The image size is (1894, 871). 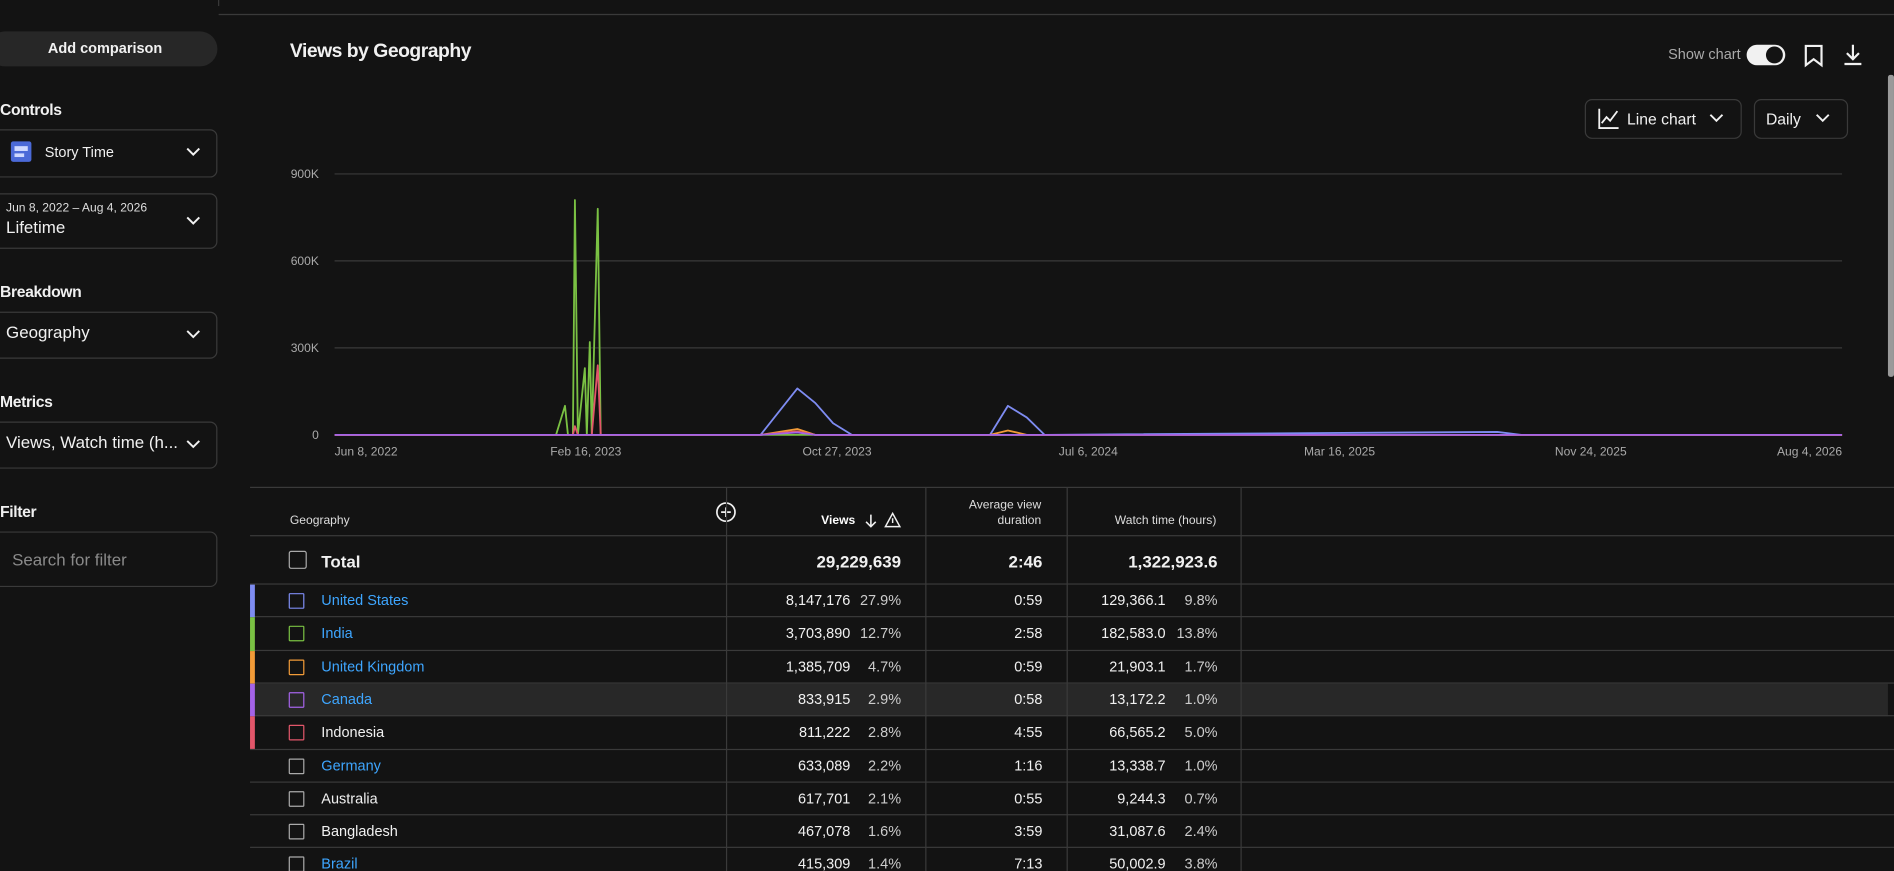 I want to click on date-period: Lifetime, so click(x=36, y=227).